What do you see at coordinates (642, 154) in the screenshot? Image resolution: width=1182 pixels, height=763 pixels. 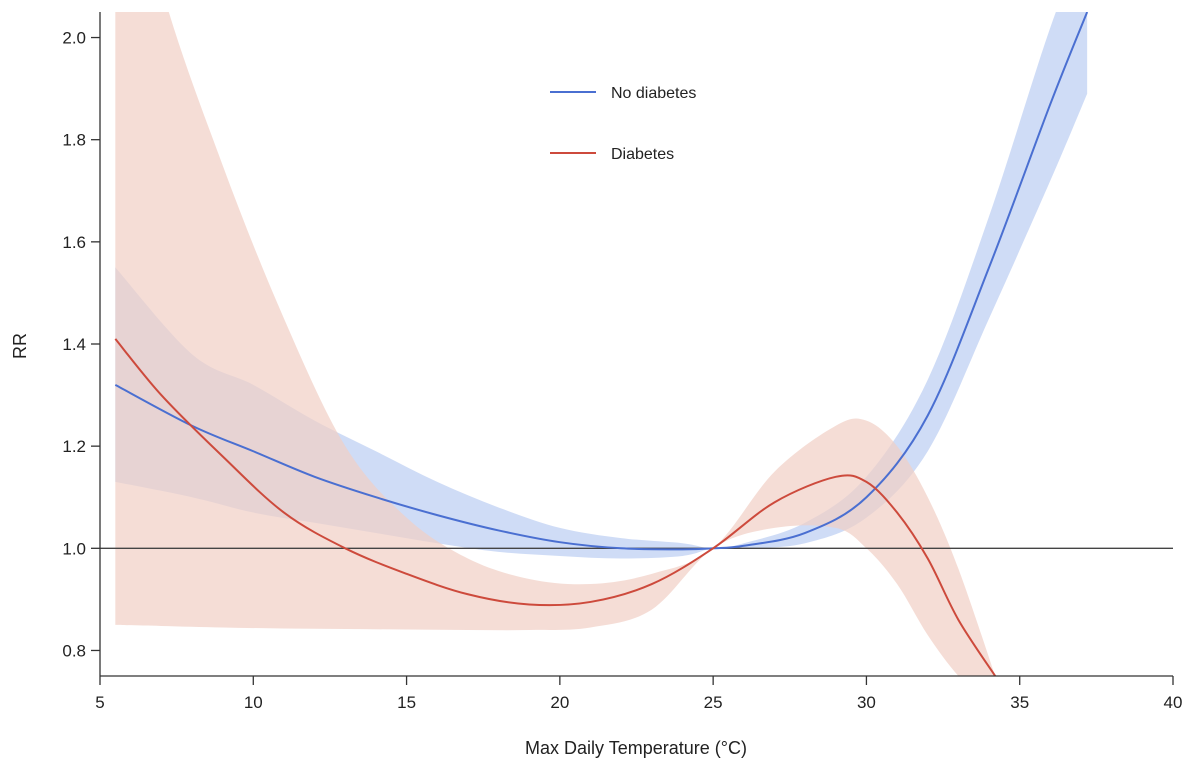 I see `legend-label: Diabetes` at bounding box center [642, 154].